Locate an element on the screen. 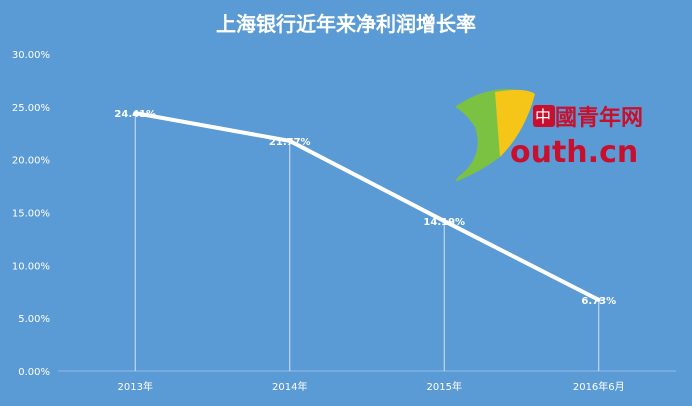 The image size is (692, 406). svg-text: 中 is located at coordinates (543, 116).